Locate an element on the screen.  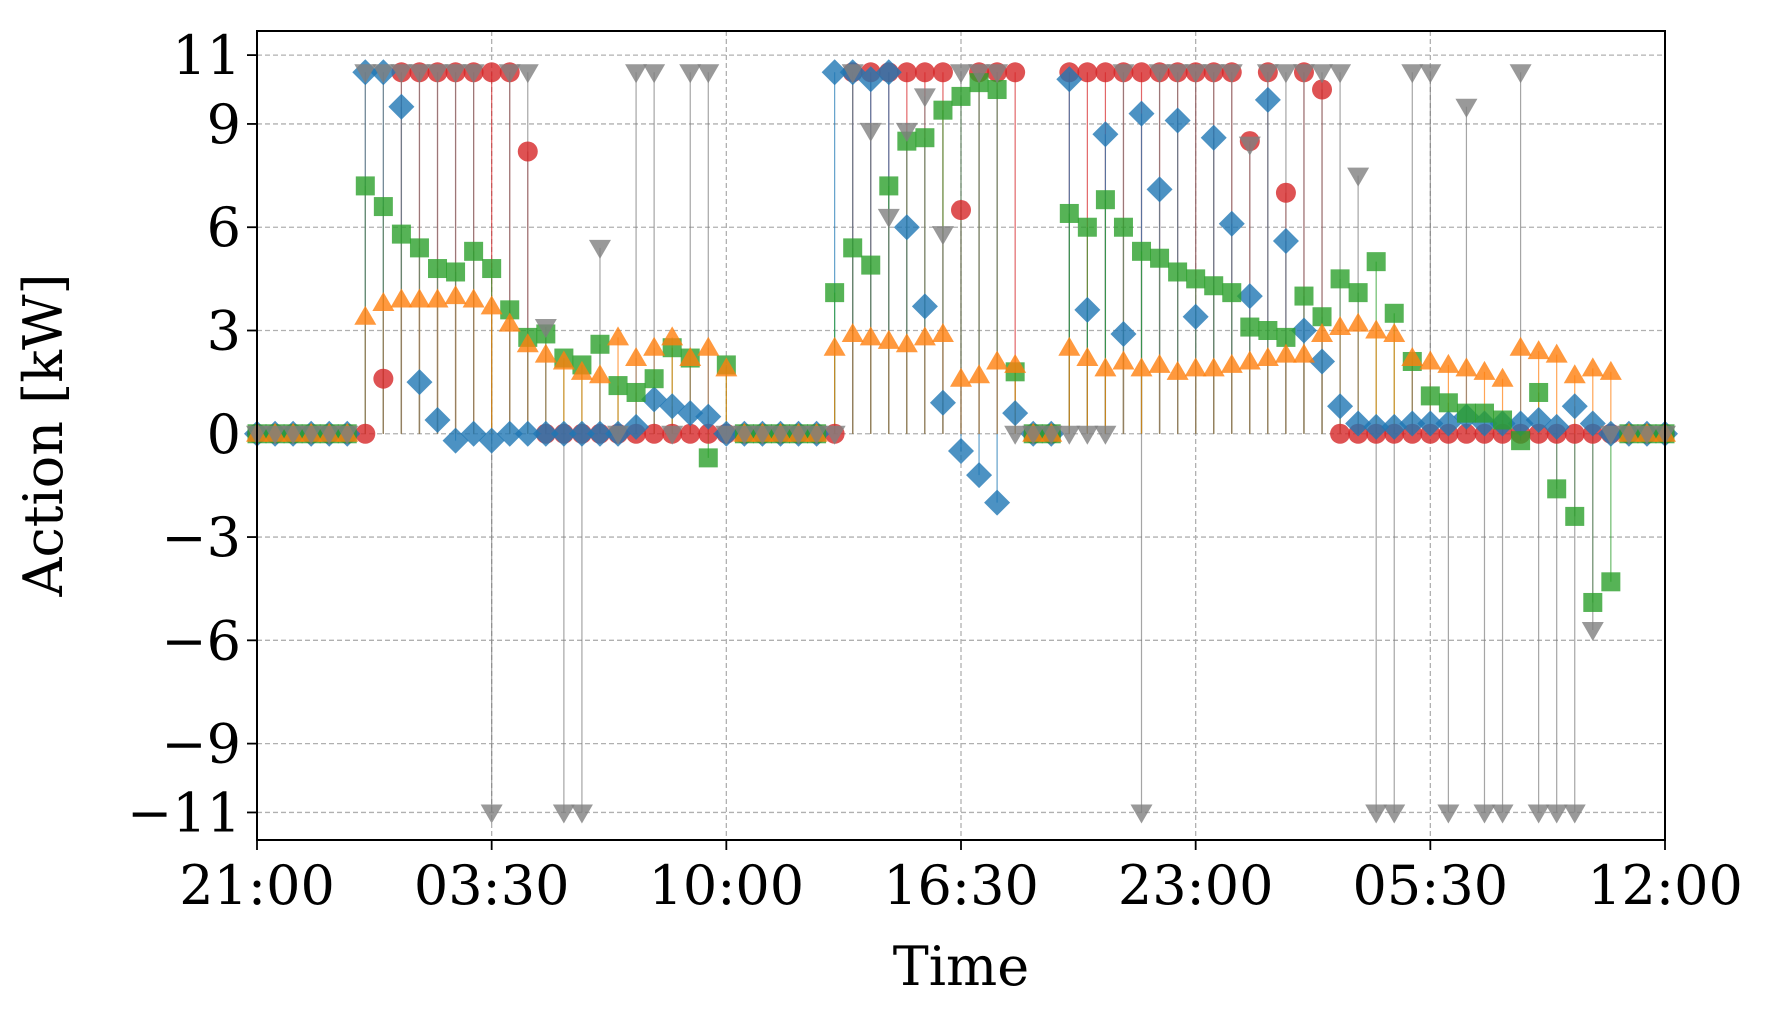
x-tick-label: 16:30 is located at coordinates (961, 885).